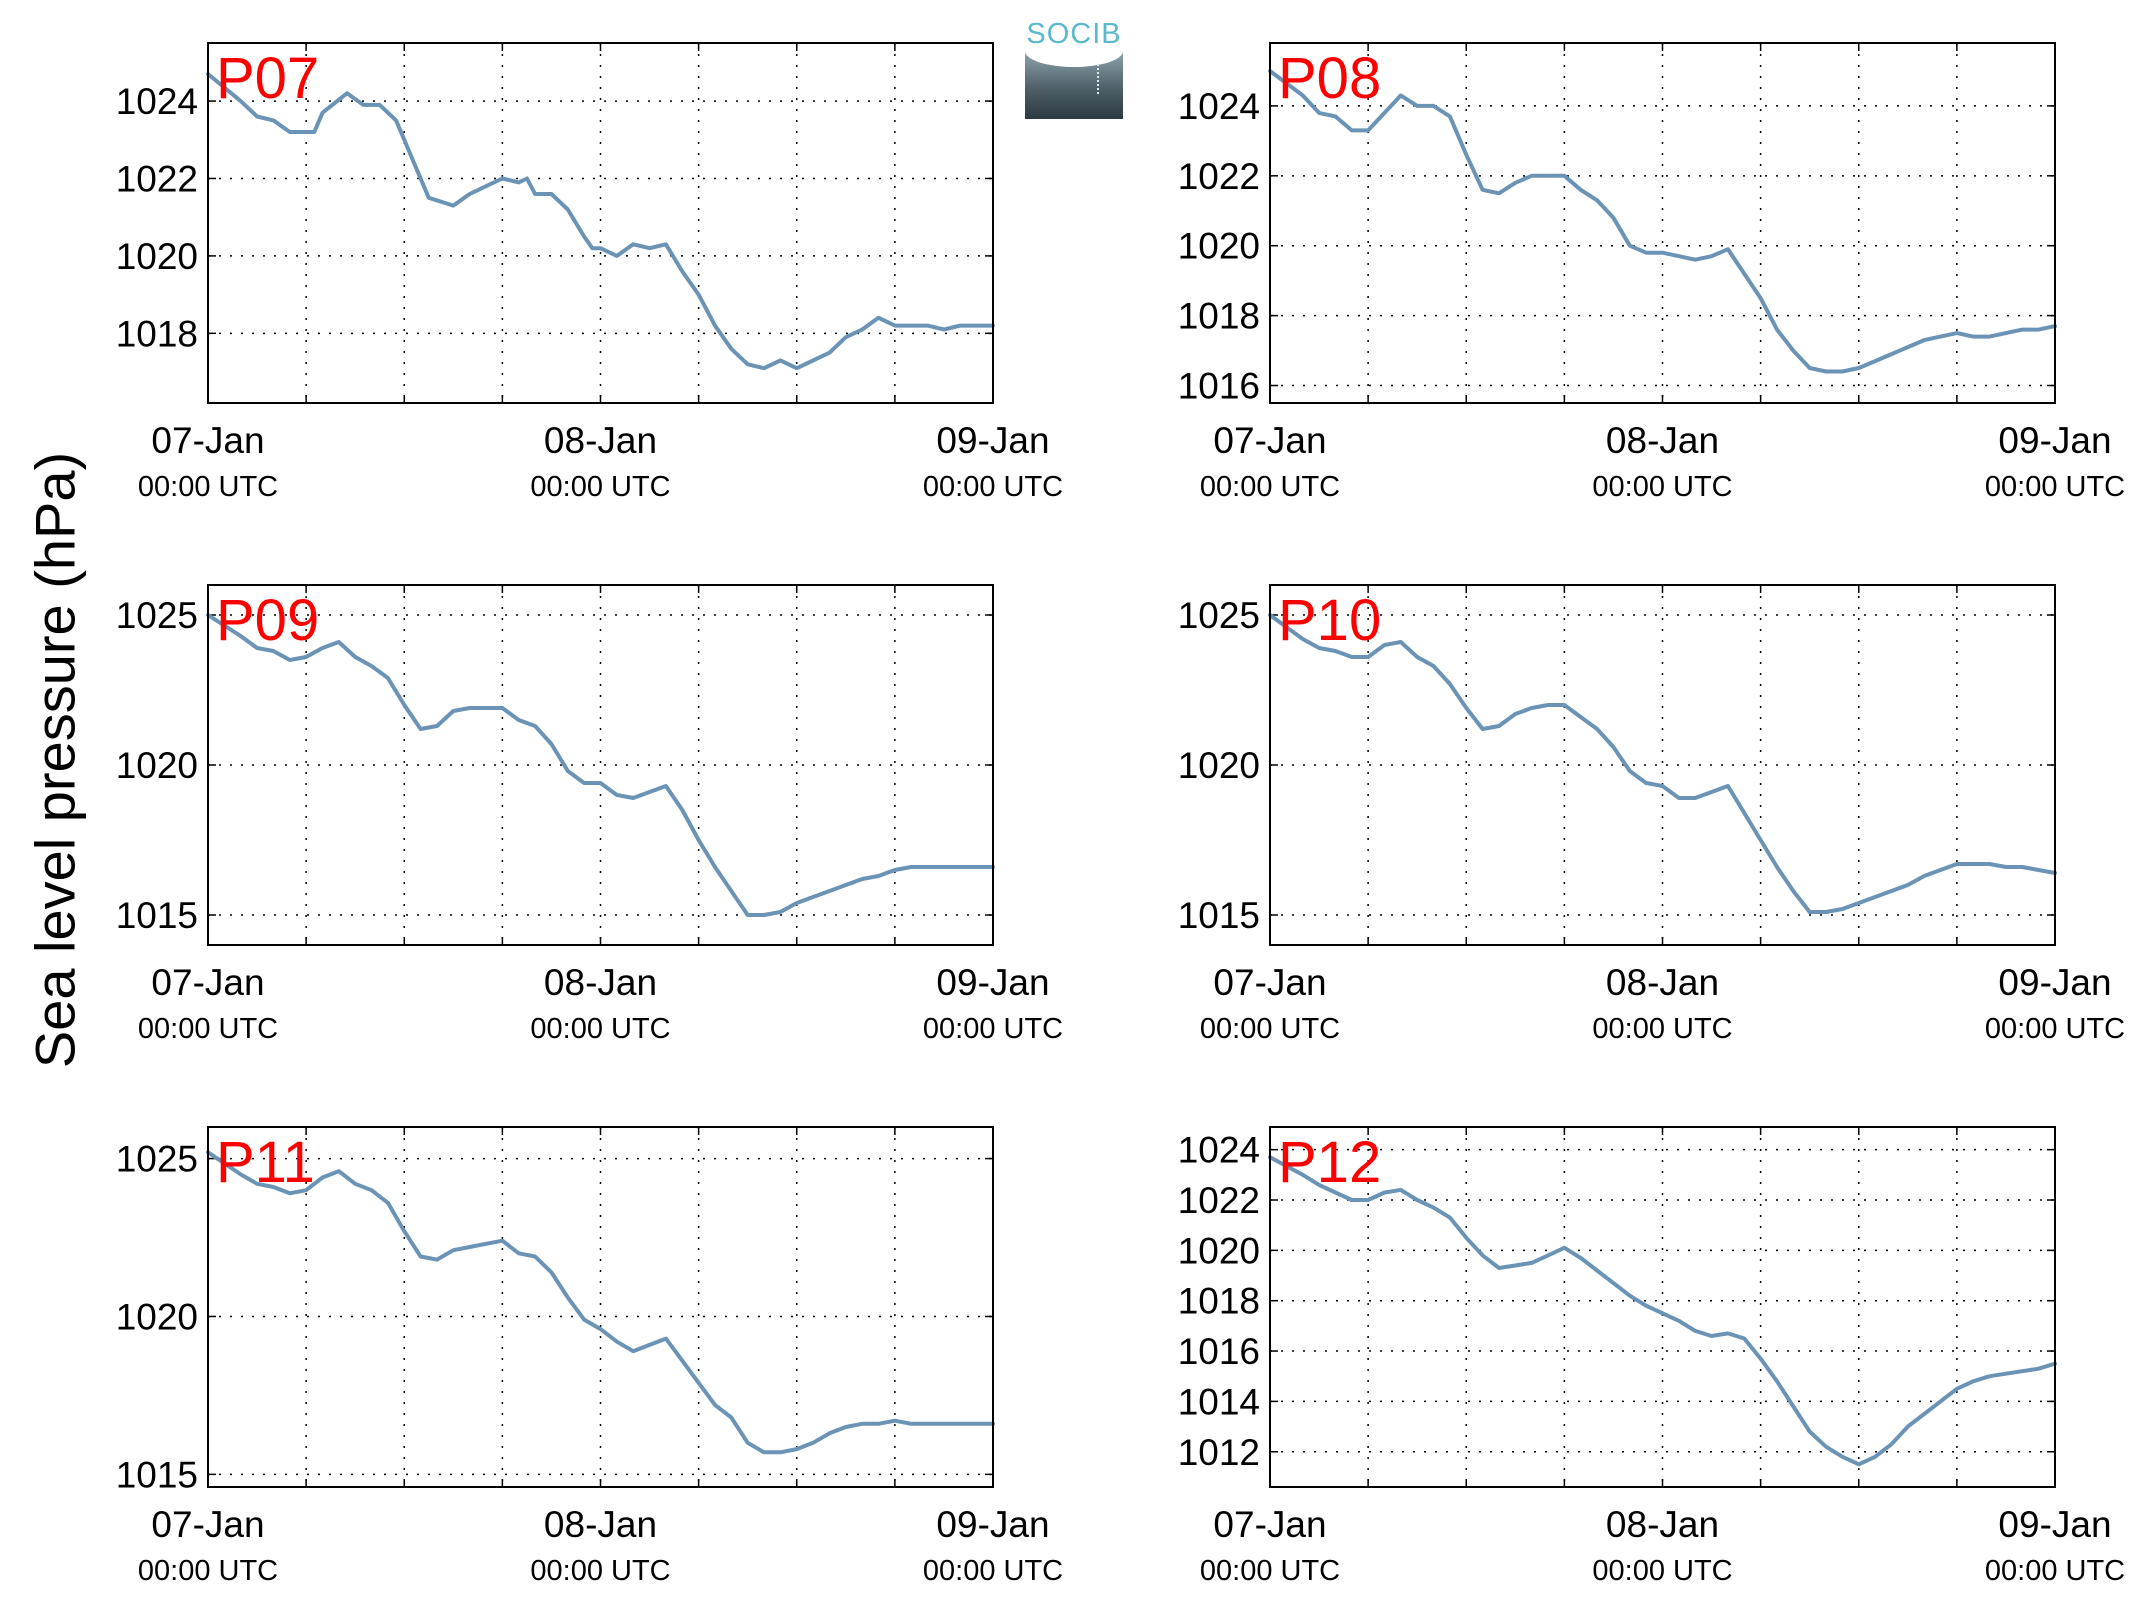 The image size is (2138, 1608). Describe the element at coordinates (1098, 79) in the screenshot. I see `logo-mast` at that location.